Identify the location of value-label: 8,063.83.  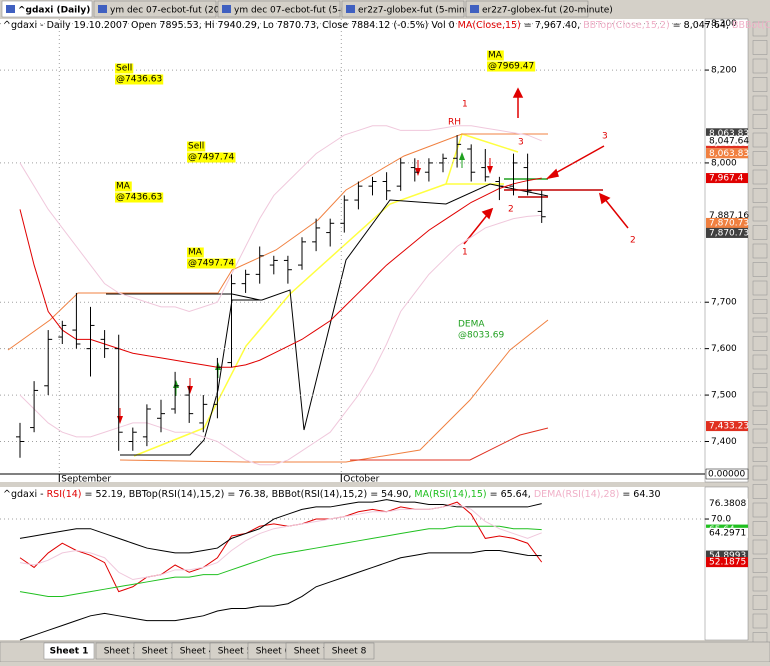
(729, 134).